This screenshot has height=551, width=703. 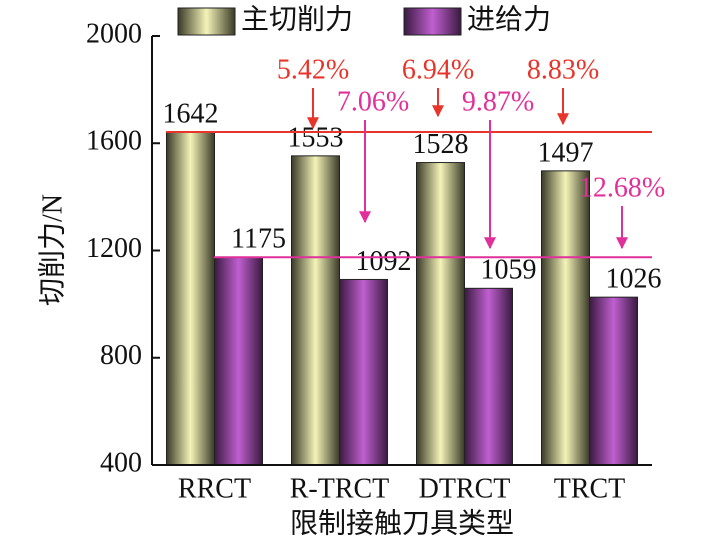 What do you see at coordinates (258, 239) in the screenshot?
I see `value-label: 1175` at bounding box center [258, 239].